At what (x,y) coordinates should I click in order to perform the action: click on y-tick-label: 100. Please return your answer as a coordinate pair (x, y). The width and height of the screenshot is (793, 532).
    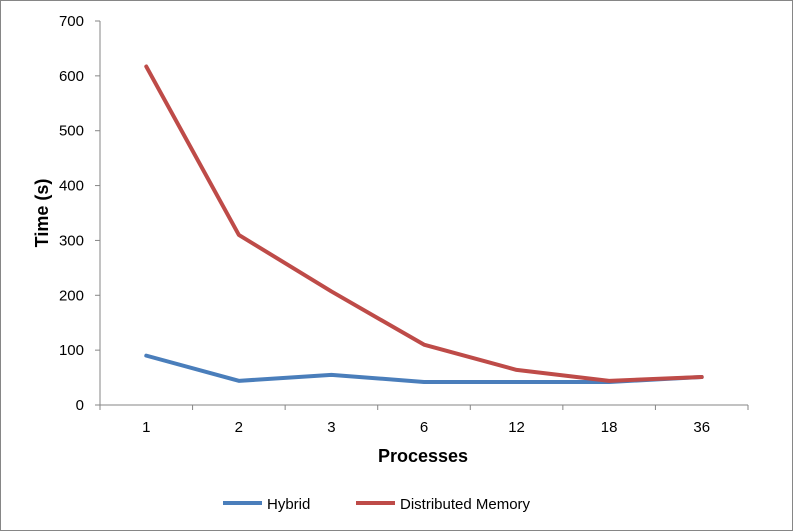
    Looking at the image, I should click on (71, 350).